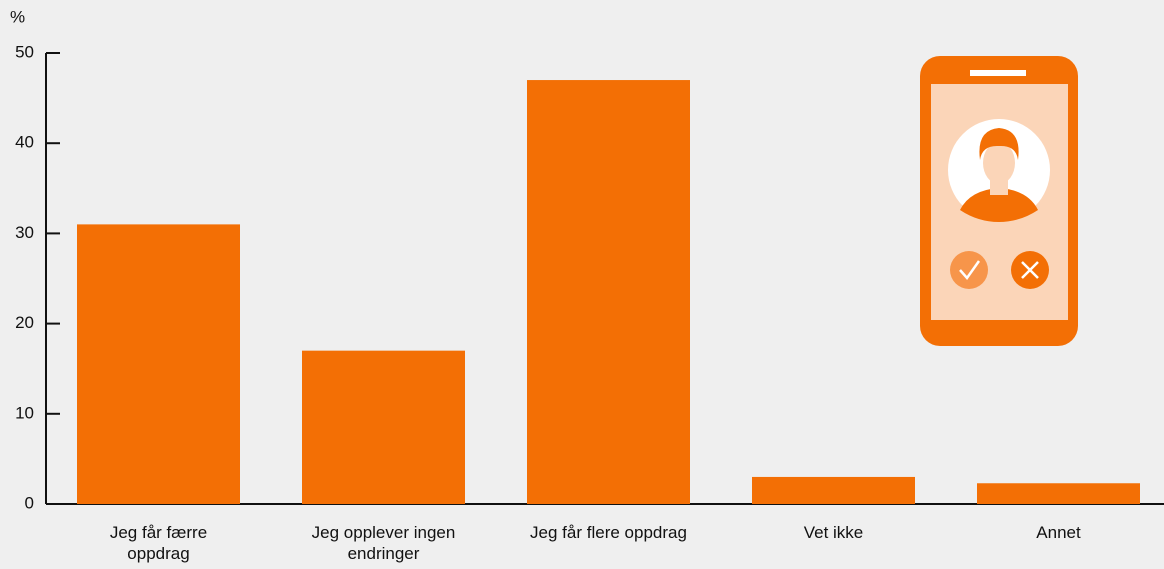 The height and width of the screenshot is (569, 1164). What do you see at coordinates (999, 201) in the screenshot?
I see `phone-illustration` at bounding box center [999, 201].